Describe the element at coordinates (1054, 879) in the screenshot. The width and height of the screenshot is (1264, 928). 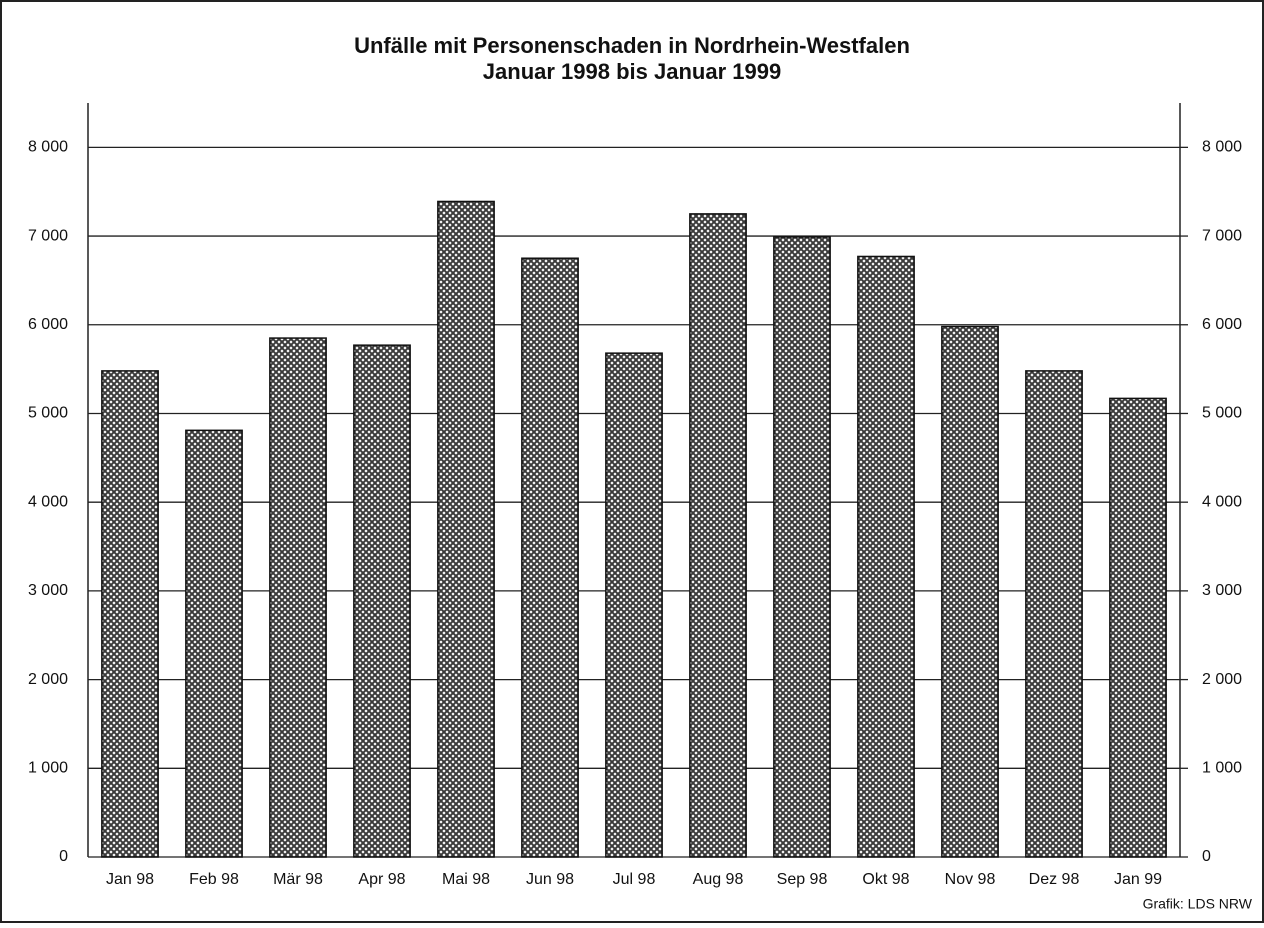
I see `x-tick-label: Dez 98` at that location.